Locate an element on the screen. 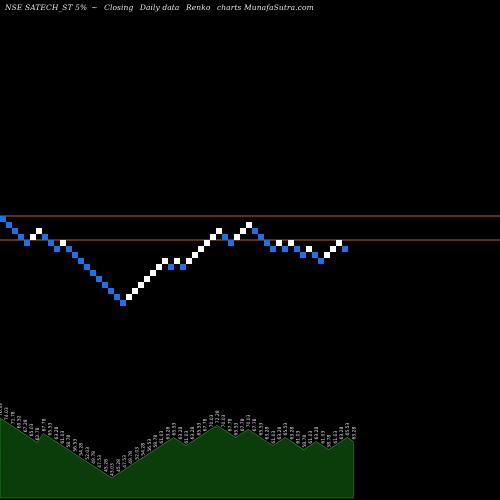 This screenshot has height=500, width=500. header-arrow: ~ is located at coordinates (94, 7).